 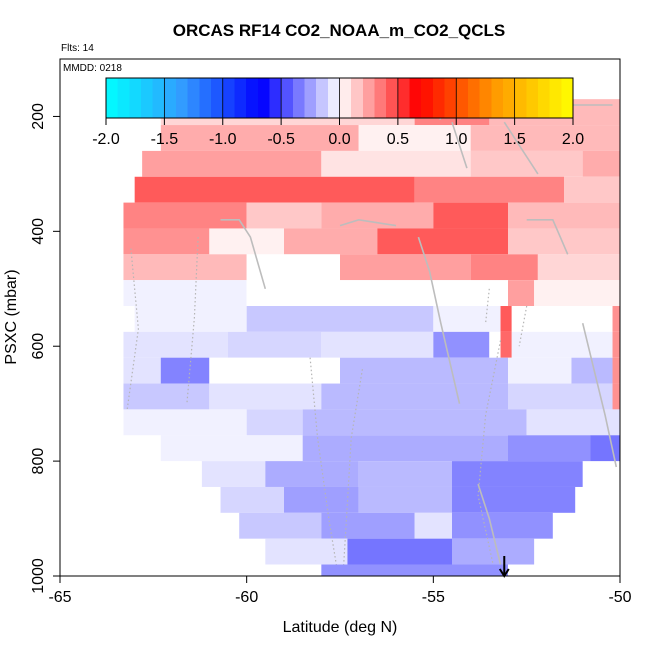 I want to click on colorbar-tick-label: 2.0, so click(x=573, y=139).